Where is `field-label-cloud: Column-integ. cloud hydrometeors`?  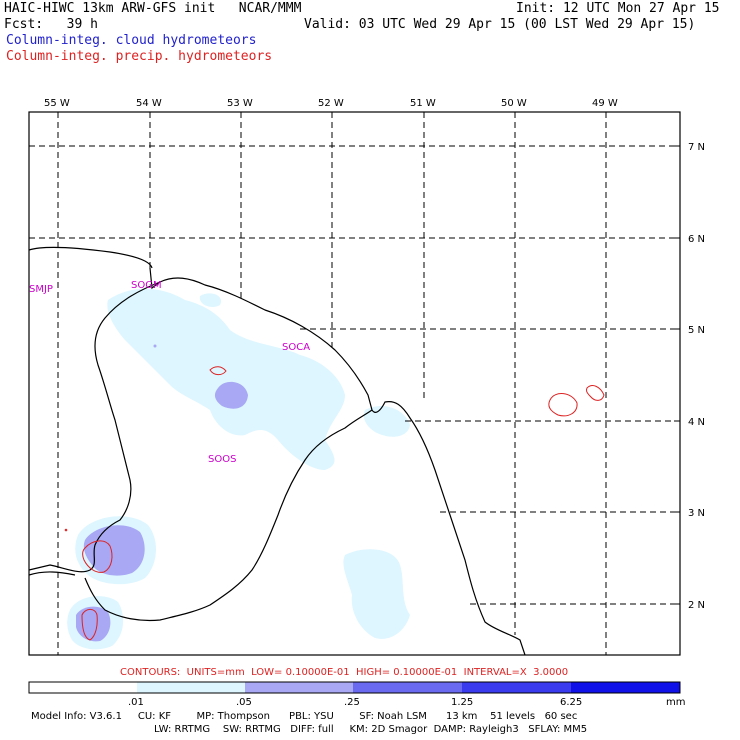 field-label-cloud: Column-integ. cloud hydrometeors is located at coordinates (131, 40).